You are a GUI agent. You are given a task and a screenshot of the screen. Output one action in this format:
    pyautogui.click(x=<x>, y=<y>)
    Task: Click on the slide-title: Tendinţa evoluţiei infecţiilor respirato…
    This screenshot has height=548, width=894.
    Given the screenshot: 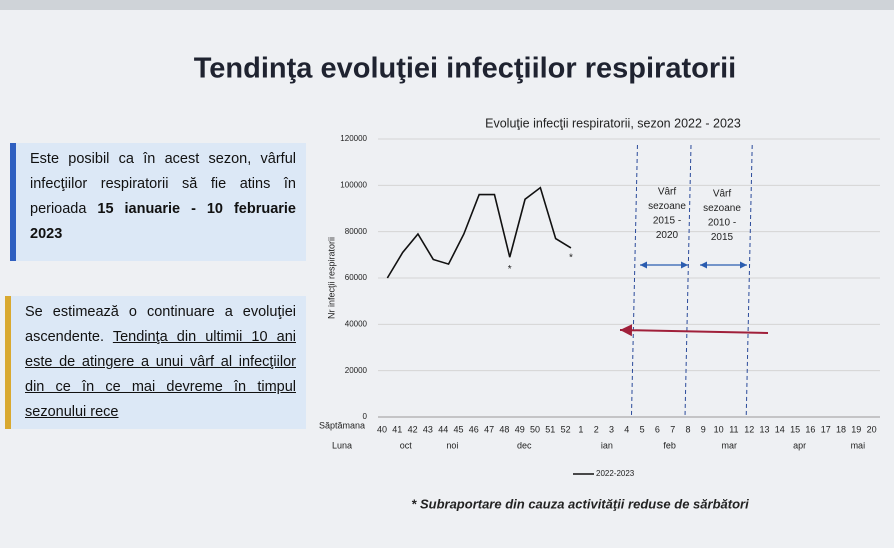 What is the action you would take?
    pyautogui.click(x=465, y=69)
    